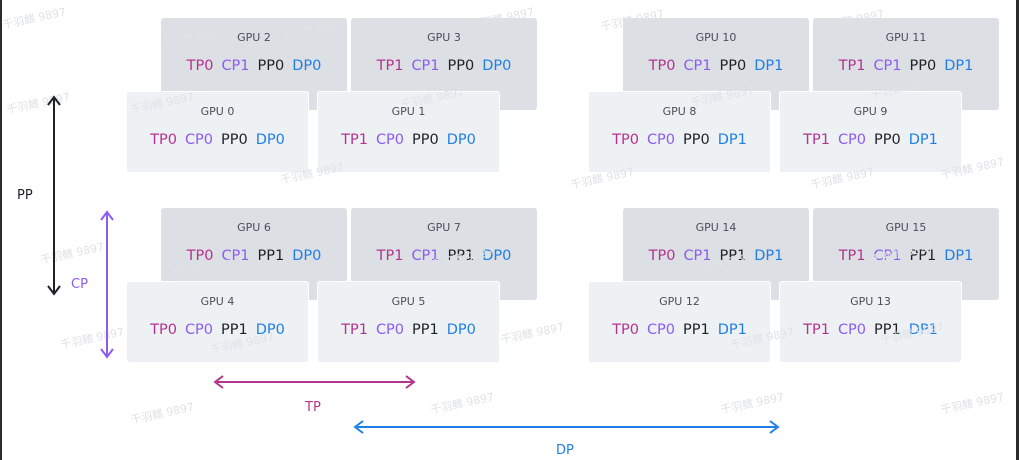 The height and width of the screenshot is (460, 1019). What do you see at coordinates (1, 230) in the screenshot?
I see `left-border` at bounding box center [1, 230].